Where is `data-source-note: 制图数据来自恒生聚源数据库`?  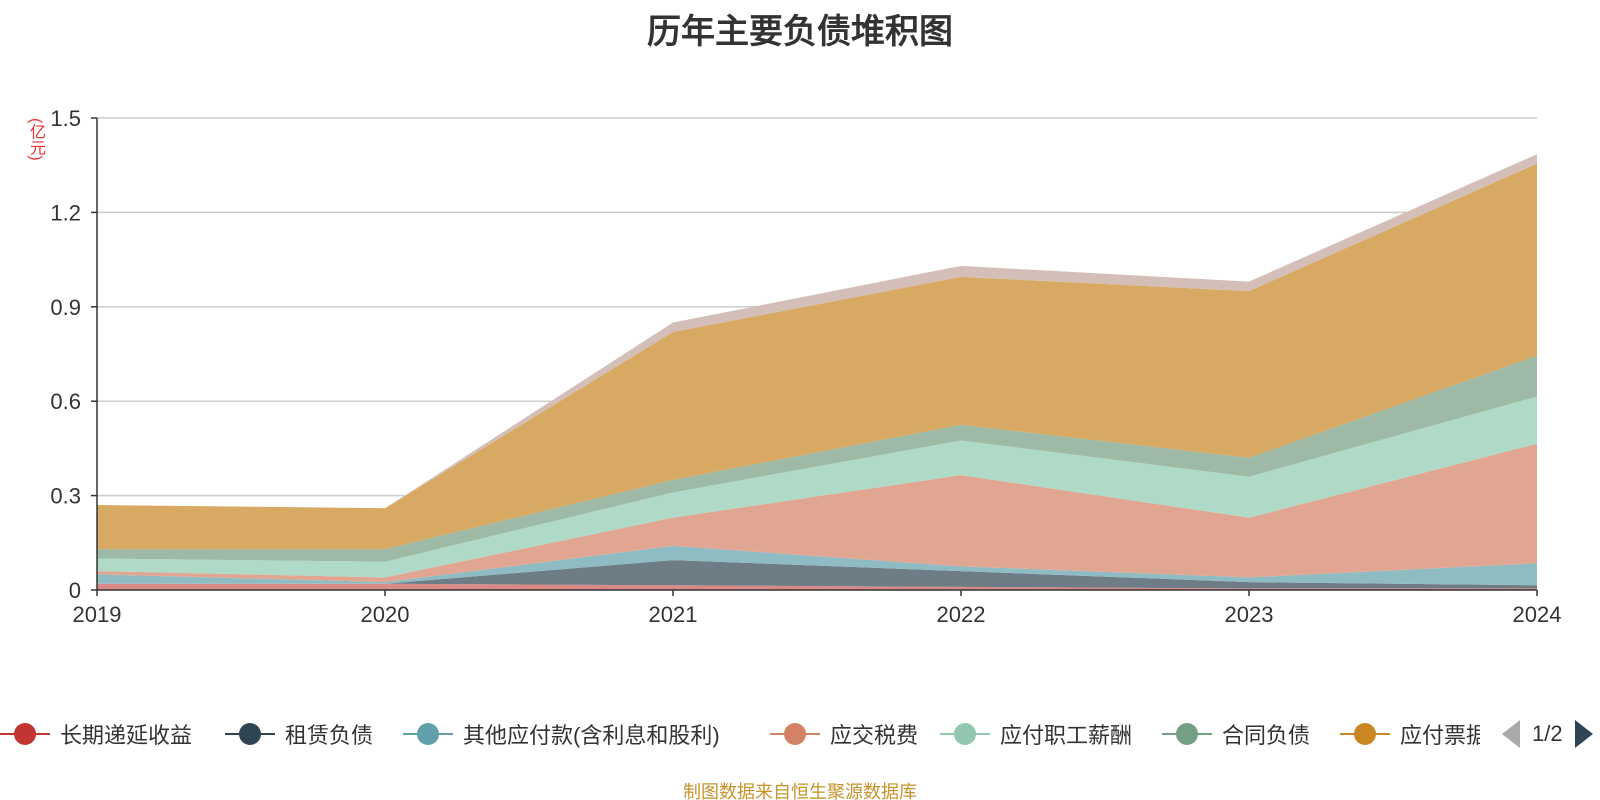
data-source-note: 制图数据来自恒生聚源数据库 is located at coordinates (800, 791).